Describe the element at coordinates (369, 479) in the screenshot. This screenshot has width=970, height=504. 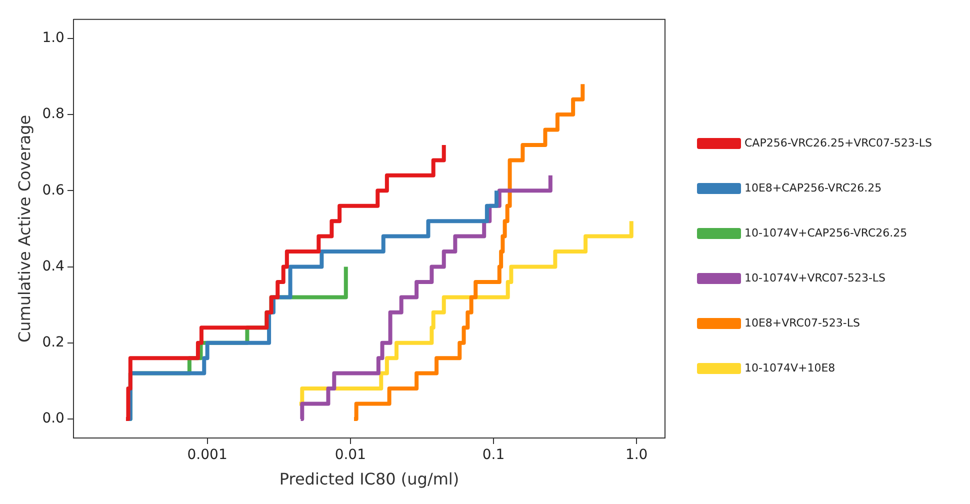
I see `x-axis-title: Predicted IC80 (ug/ml)` at that location.